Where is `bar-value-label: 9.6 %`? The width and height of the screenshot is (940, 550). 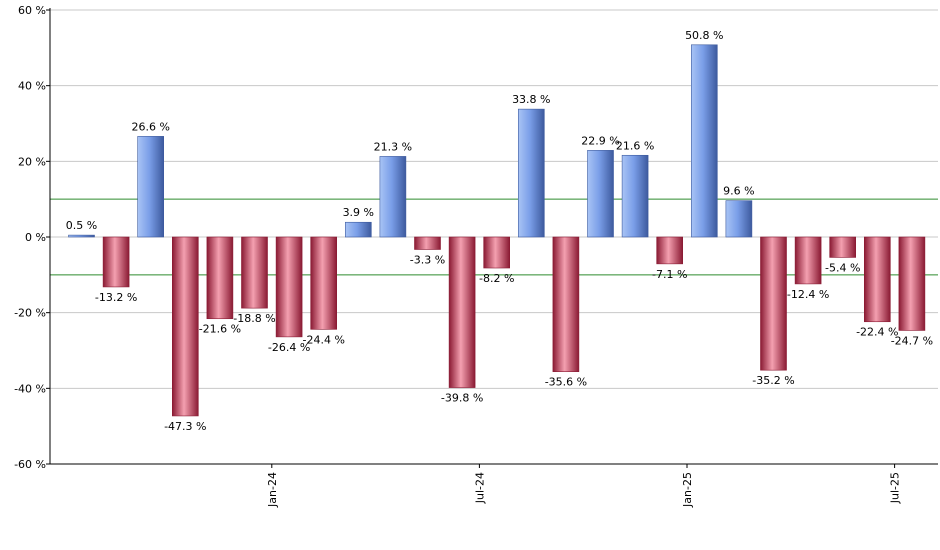
bar-value-label: 9.6 % is located at coordinates (738, 191).